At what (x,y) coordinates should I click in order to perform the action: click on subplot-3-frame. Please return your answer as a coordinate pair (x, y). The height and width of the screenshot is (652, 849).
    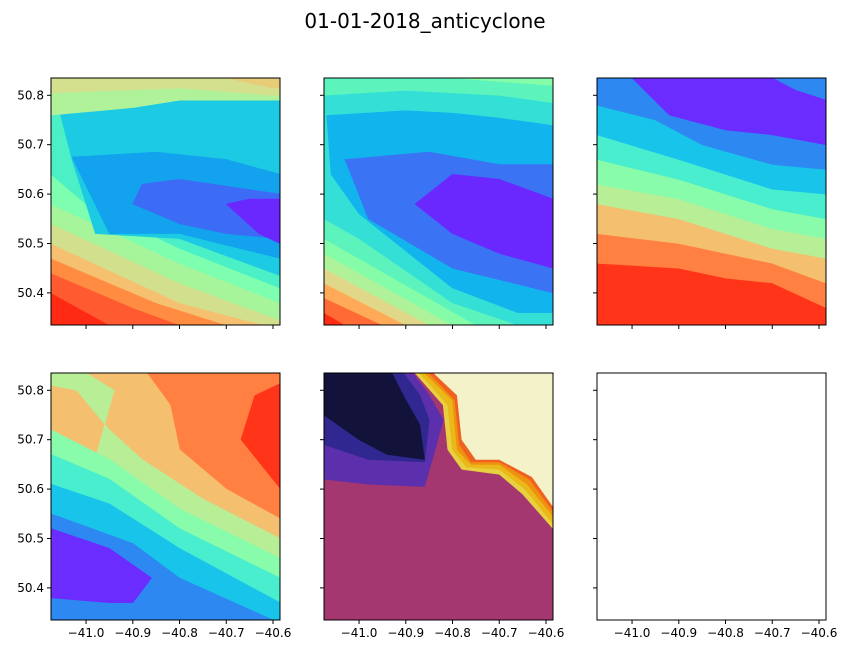
    Looking at the image, I should click on (711, 201).